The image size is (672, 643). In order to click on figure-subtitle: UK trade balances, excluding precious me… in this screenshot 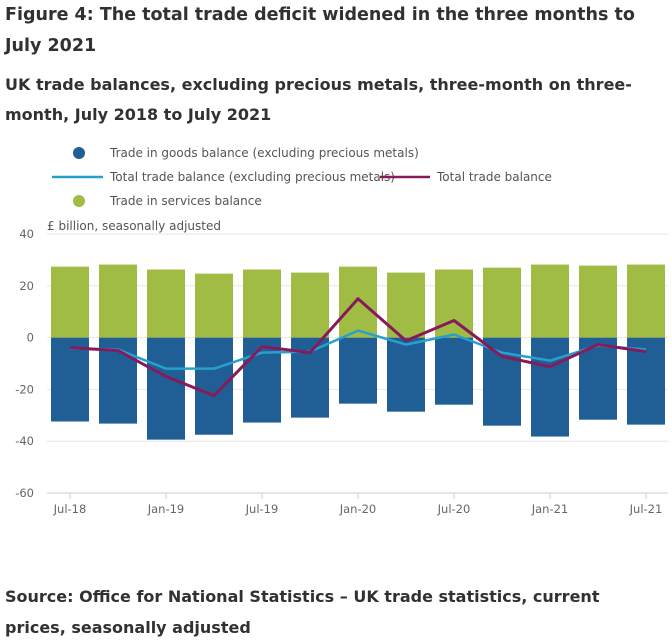, I will do `click(318, 99)`.